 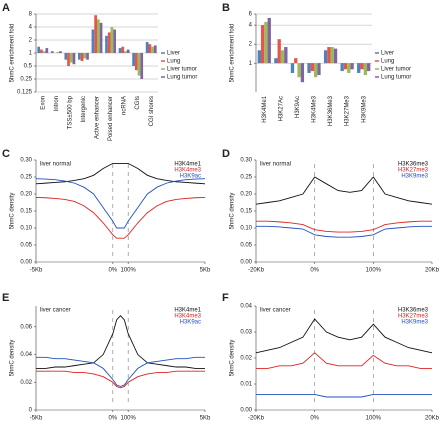 I want to click on x-tick-label: -20Kb, so click(x=256, y=271).